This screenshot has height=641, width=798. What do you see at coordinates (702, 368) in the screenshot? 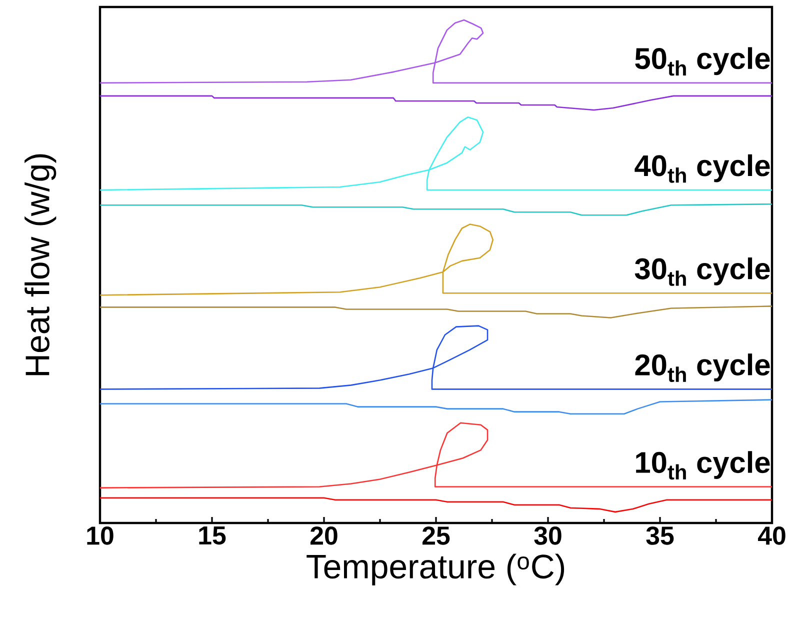
I see `series-label: 20$_{th}$ cycle` at bounding box center [702, 368].